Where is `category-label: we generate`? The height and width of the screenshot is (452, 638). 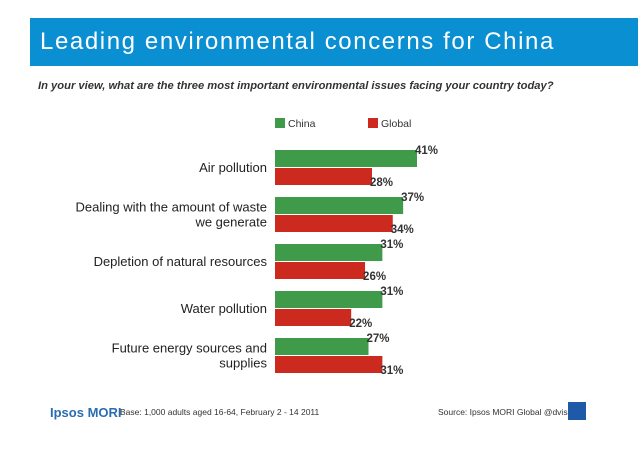 category-label: we generate is located at coordinates (230, 222).